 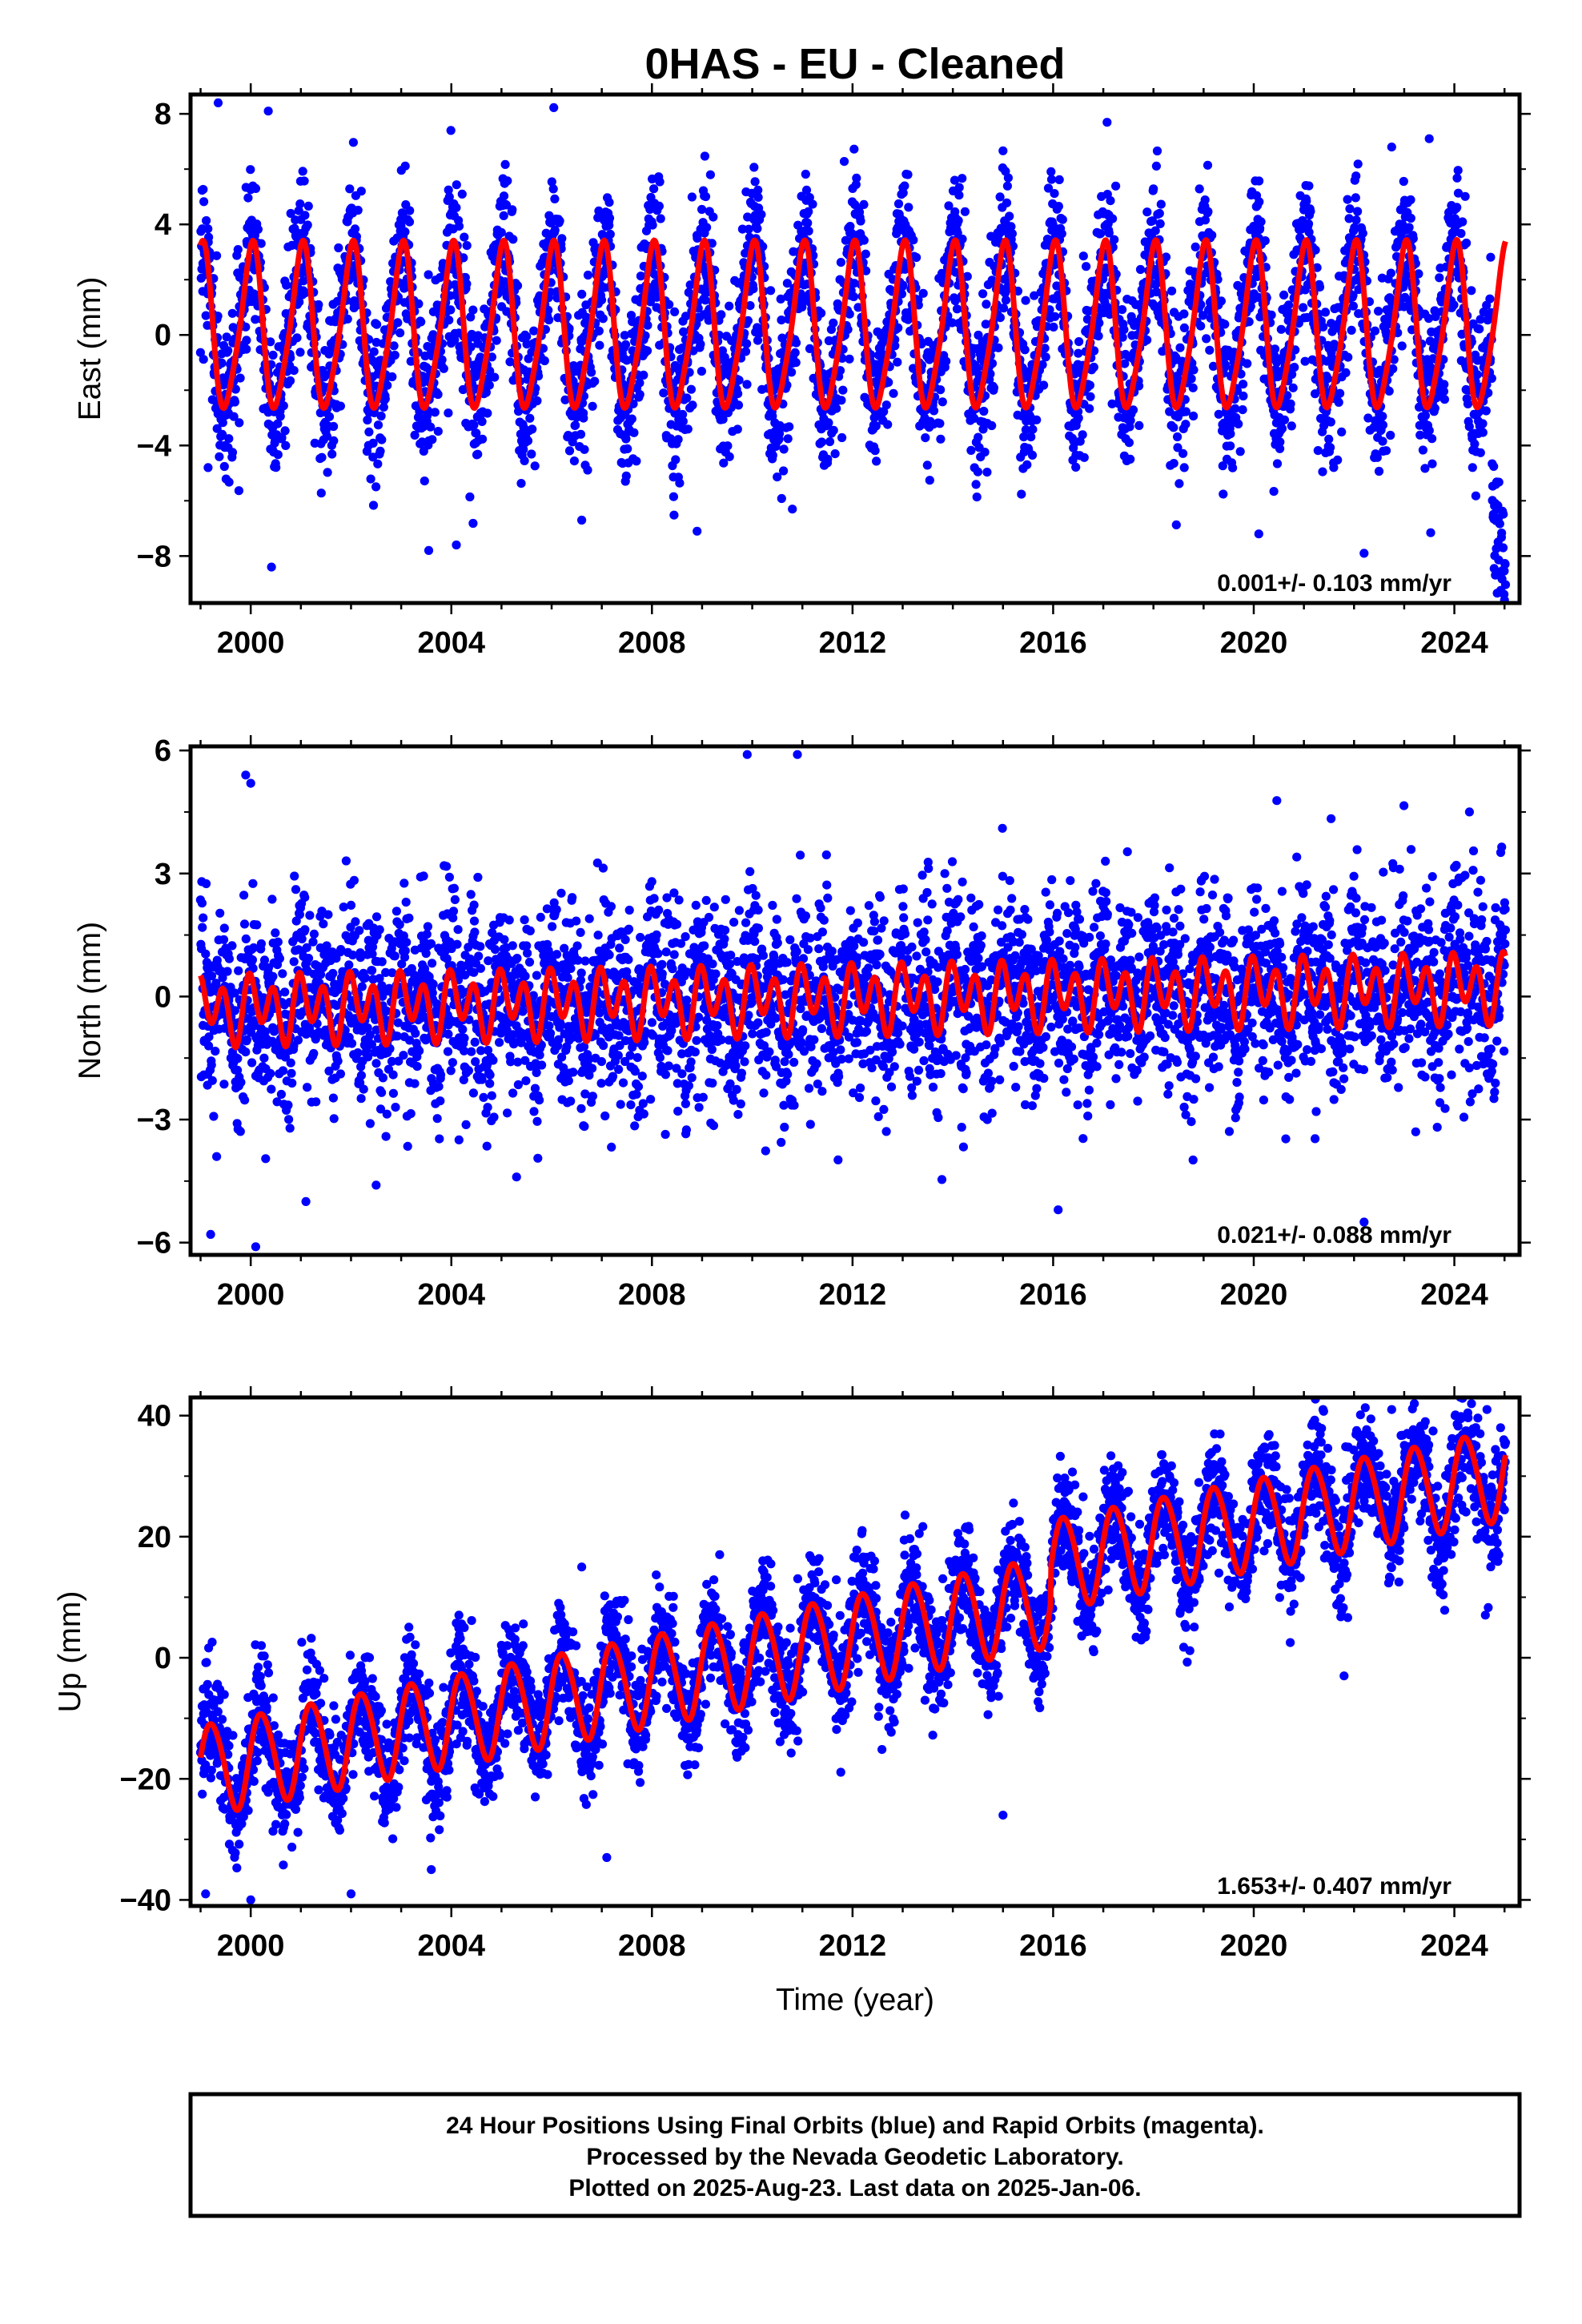 I want to click on x-tick-label: 2016, so click(x=1053, y=643).